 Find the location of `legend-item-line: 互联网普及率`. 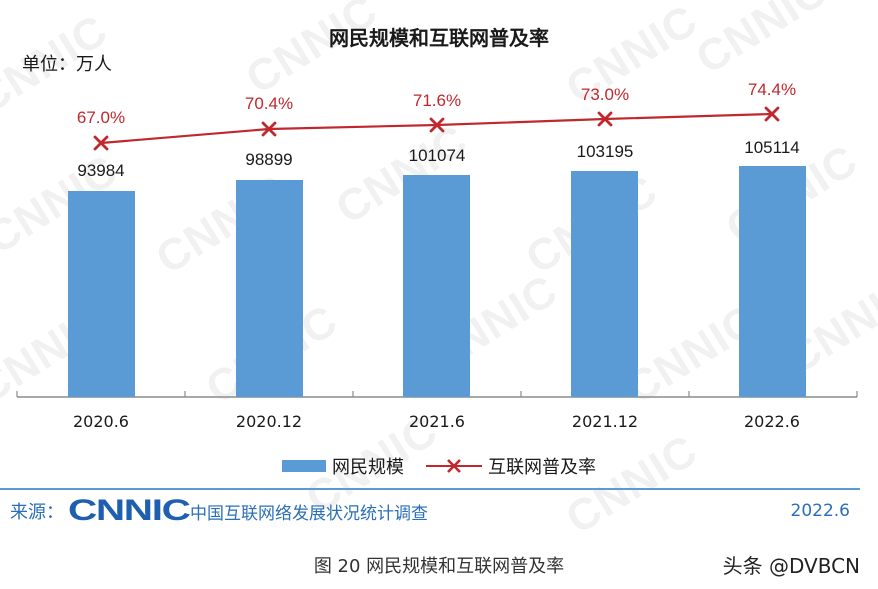

legend-item-line: 互联网普及率 is located at coordinates (511, 466).